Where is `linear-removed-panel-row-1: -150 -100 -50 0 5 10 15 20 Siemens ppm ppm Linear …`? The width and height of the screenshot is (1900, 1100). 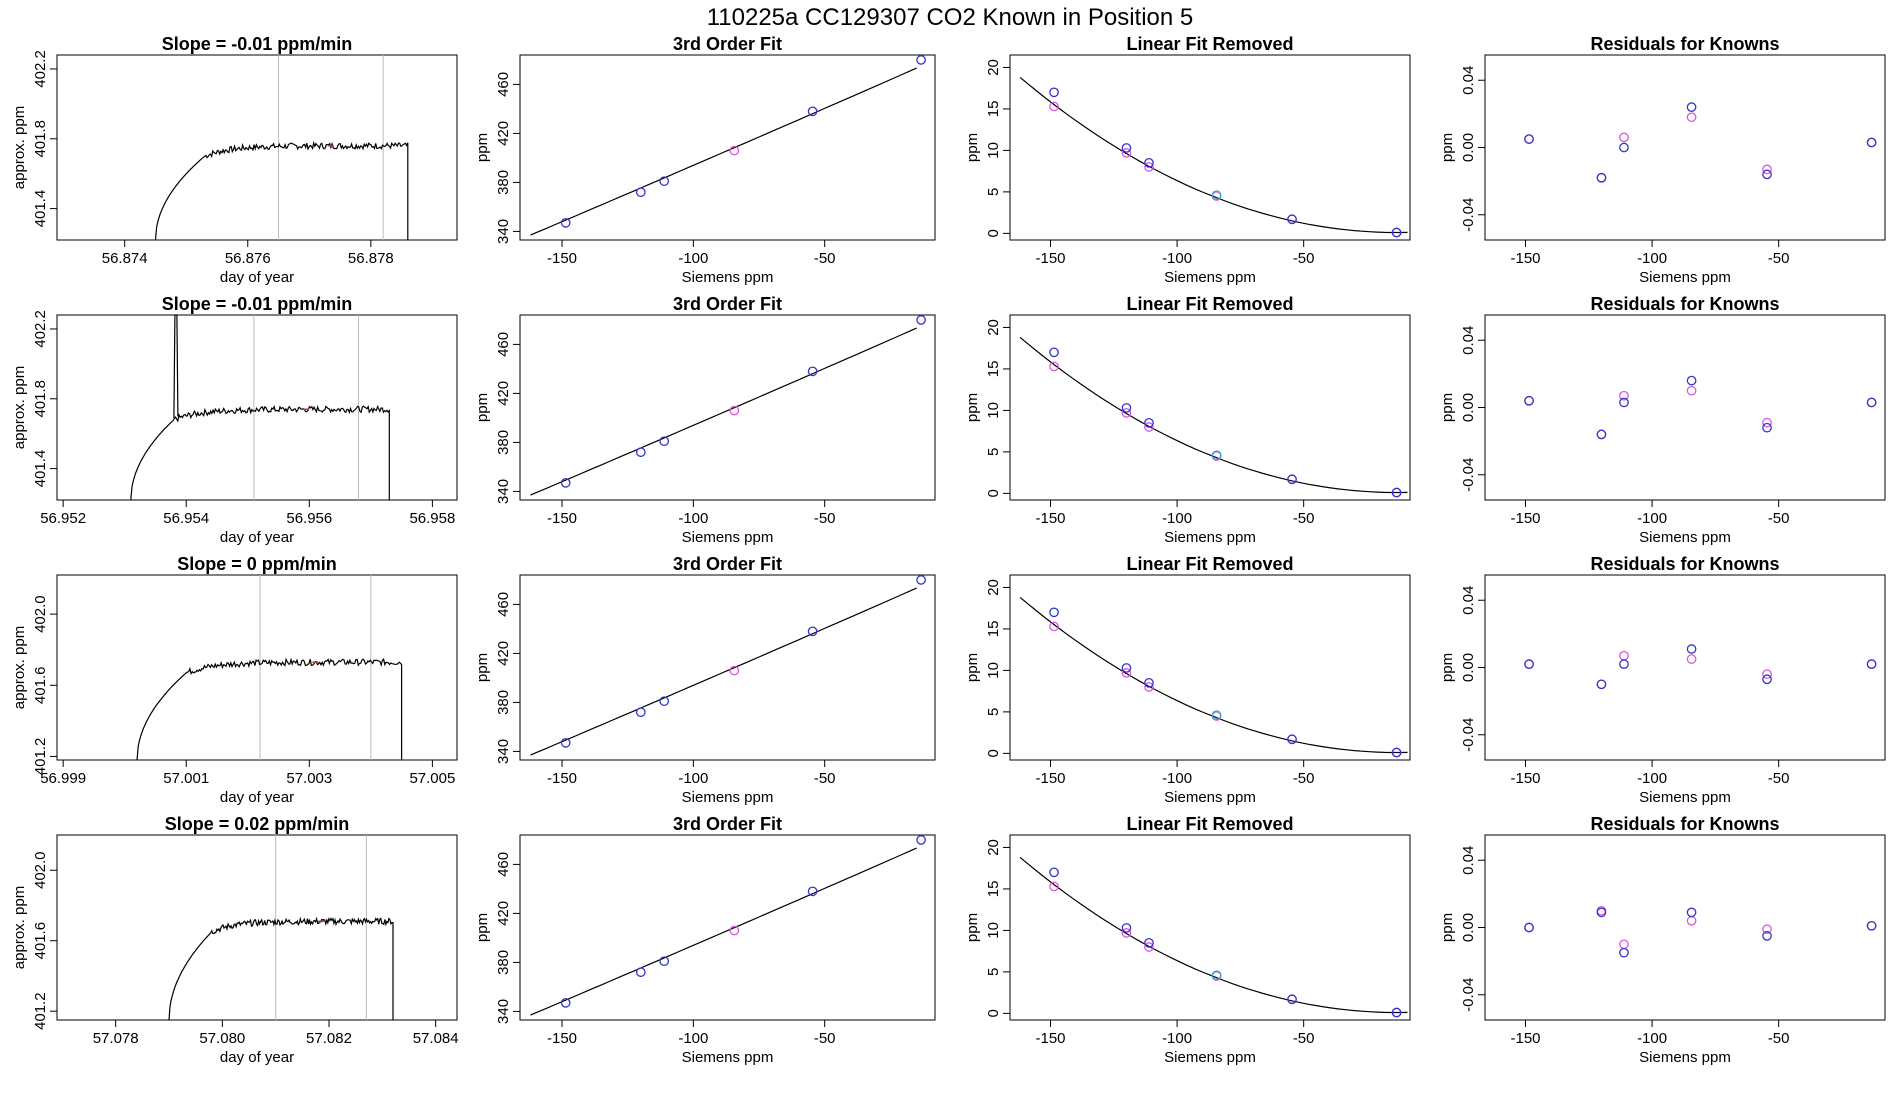
linear-removed-panel-row-1: -150 -100 -50 0 5 10 15 20 Siemens ppm ppm Linear … is located at coordinates (1187, 160).